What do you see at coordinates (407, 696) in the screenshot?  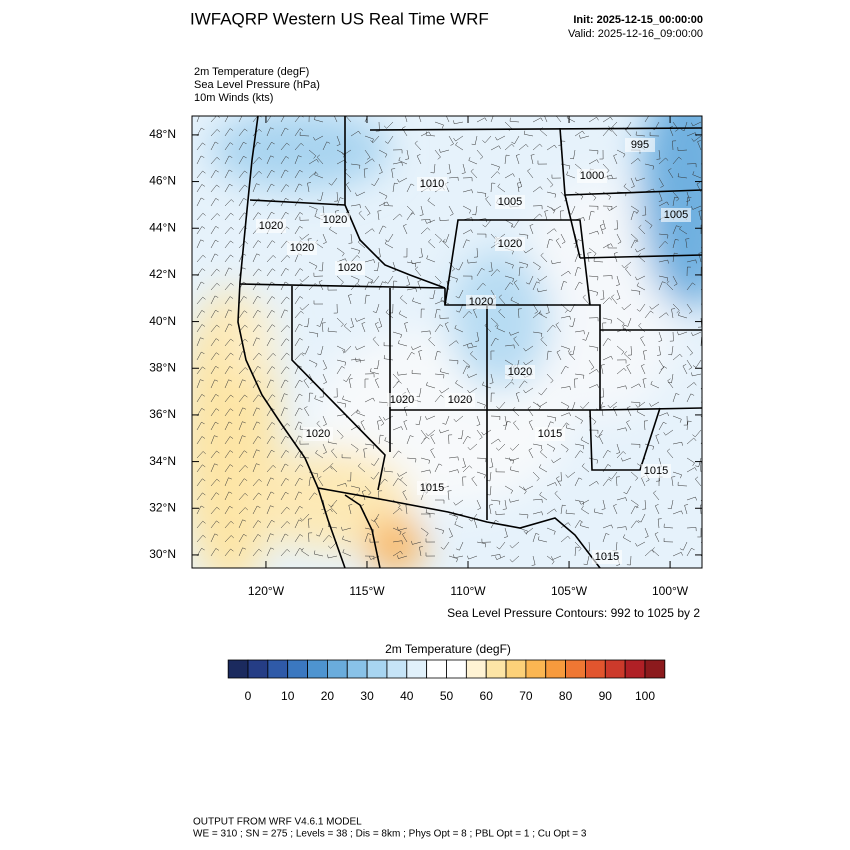 I see `colorbar-label: 40` at bounding box center [407, 696].